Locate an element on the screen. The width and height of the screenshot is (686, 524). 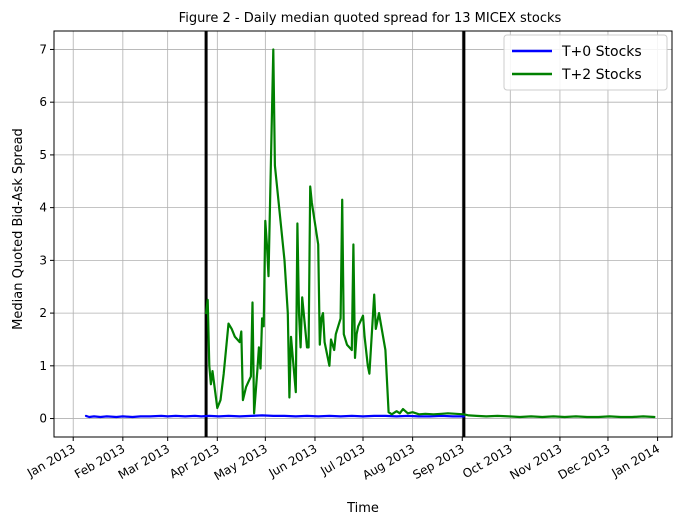
y-tick-label: 6 is located at coordinates (43, 102).